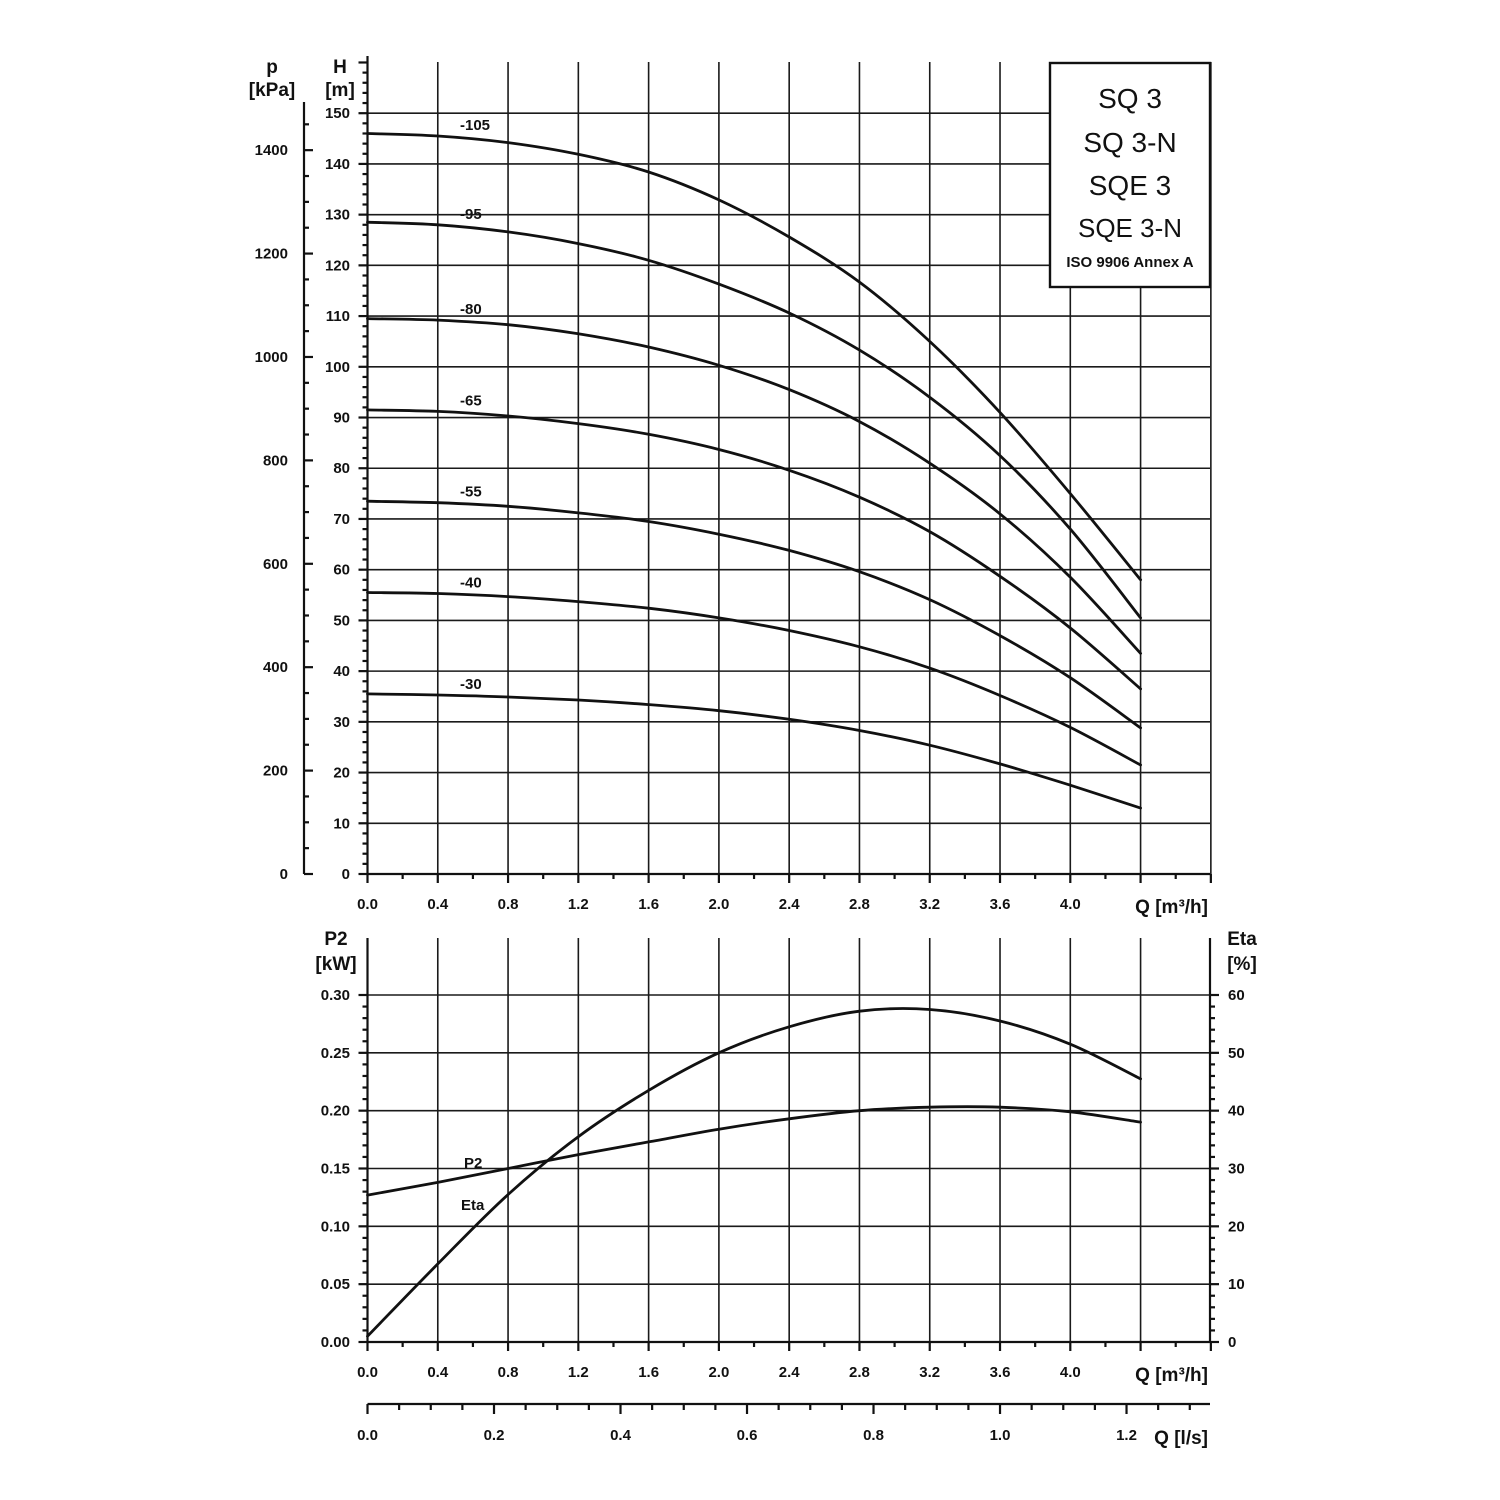 The image size is (1500, 1500). What do you see at coordinates (648, 1372) in the screenshot?
I see `bottom-x-tick-label: 1.6` at bounding box center [648, 1372].